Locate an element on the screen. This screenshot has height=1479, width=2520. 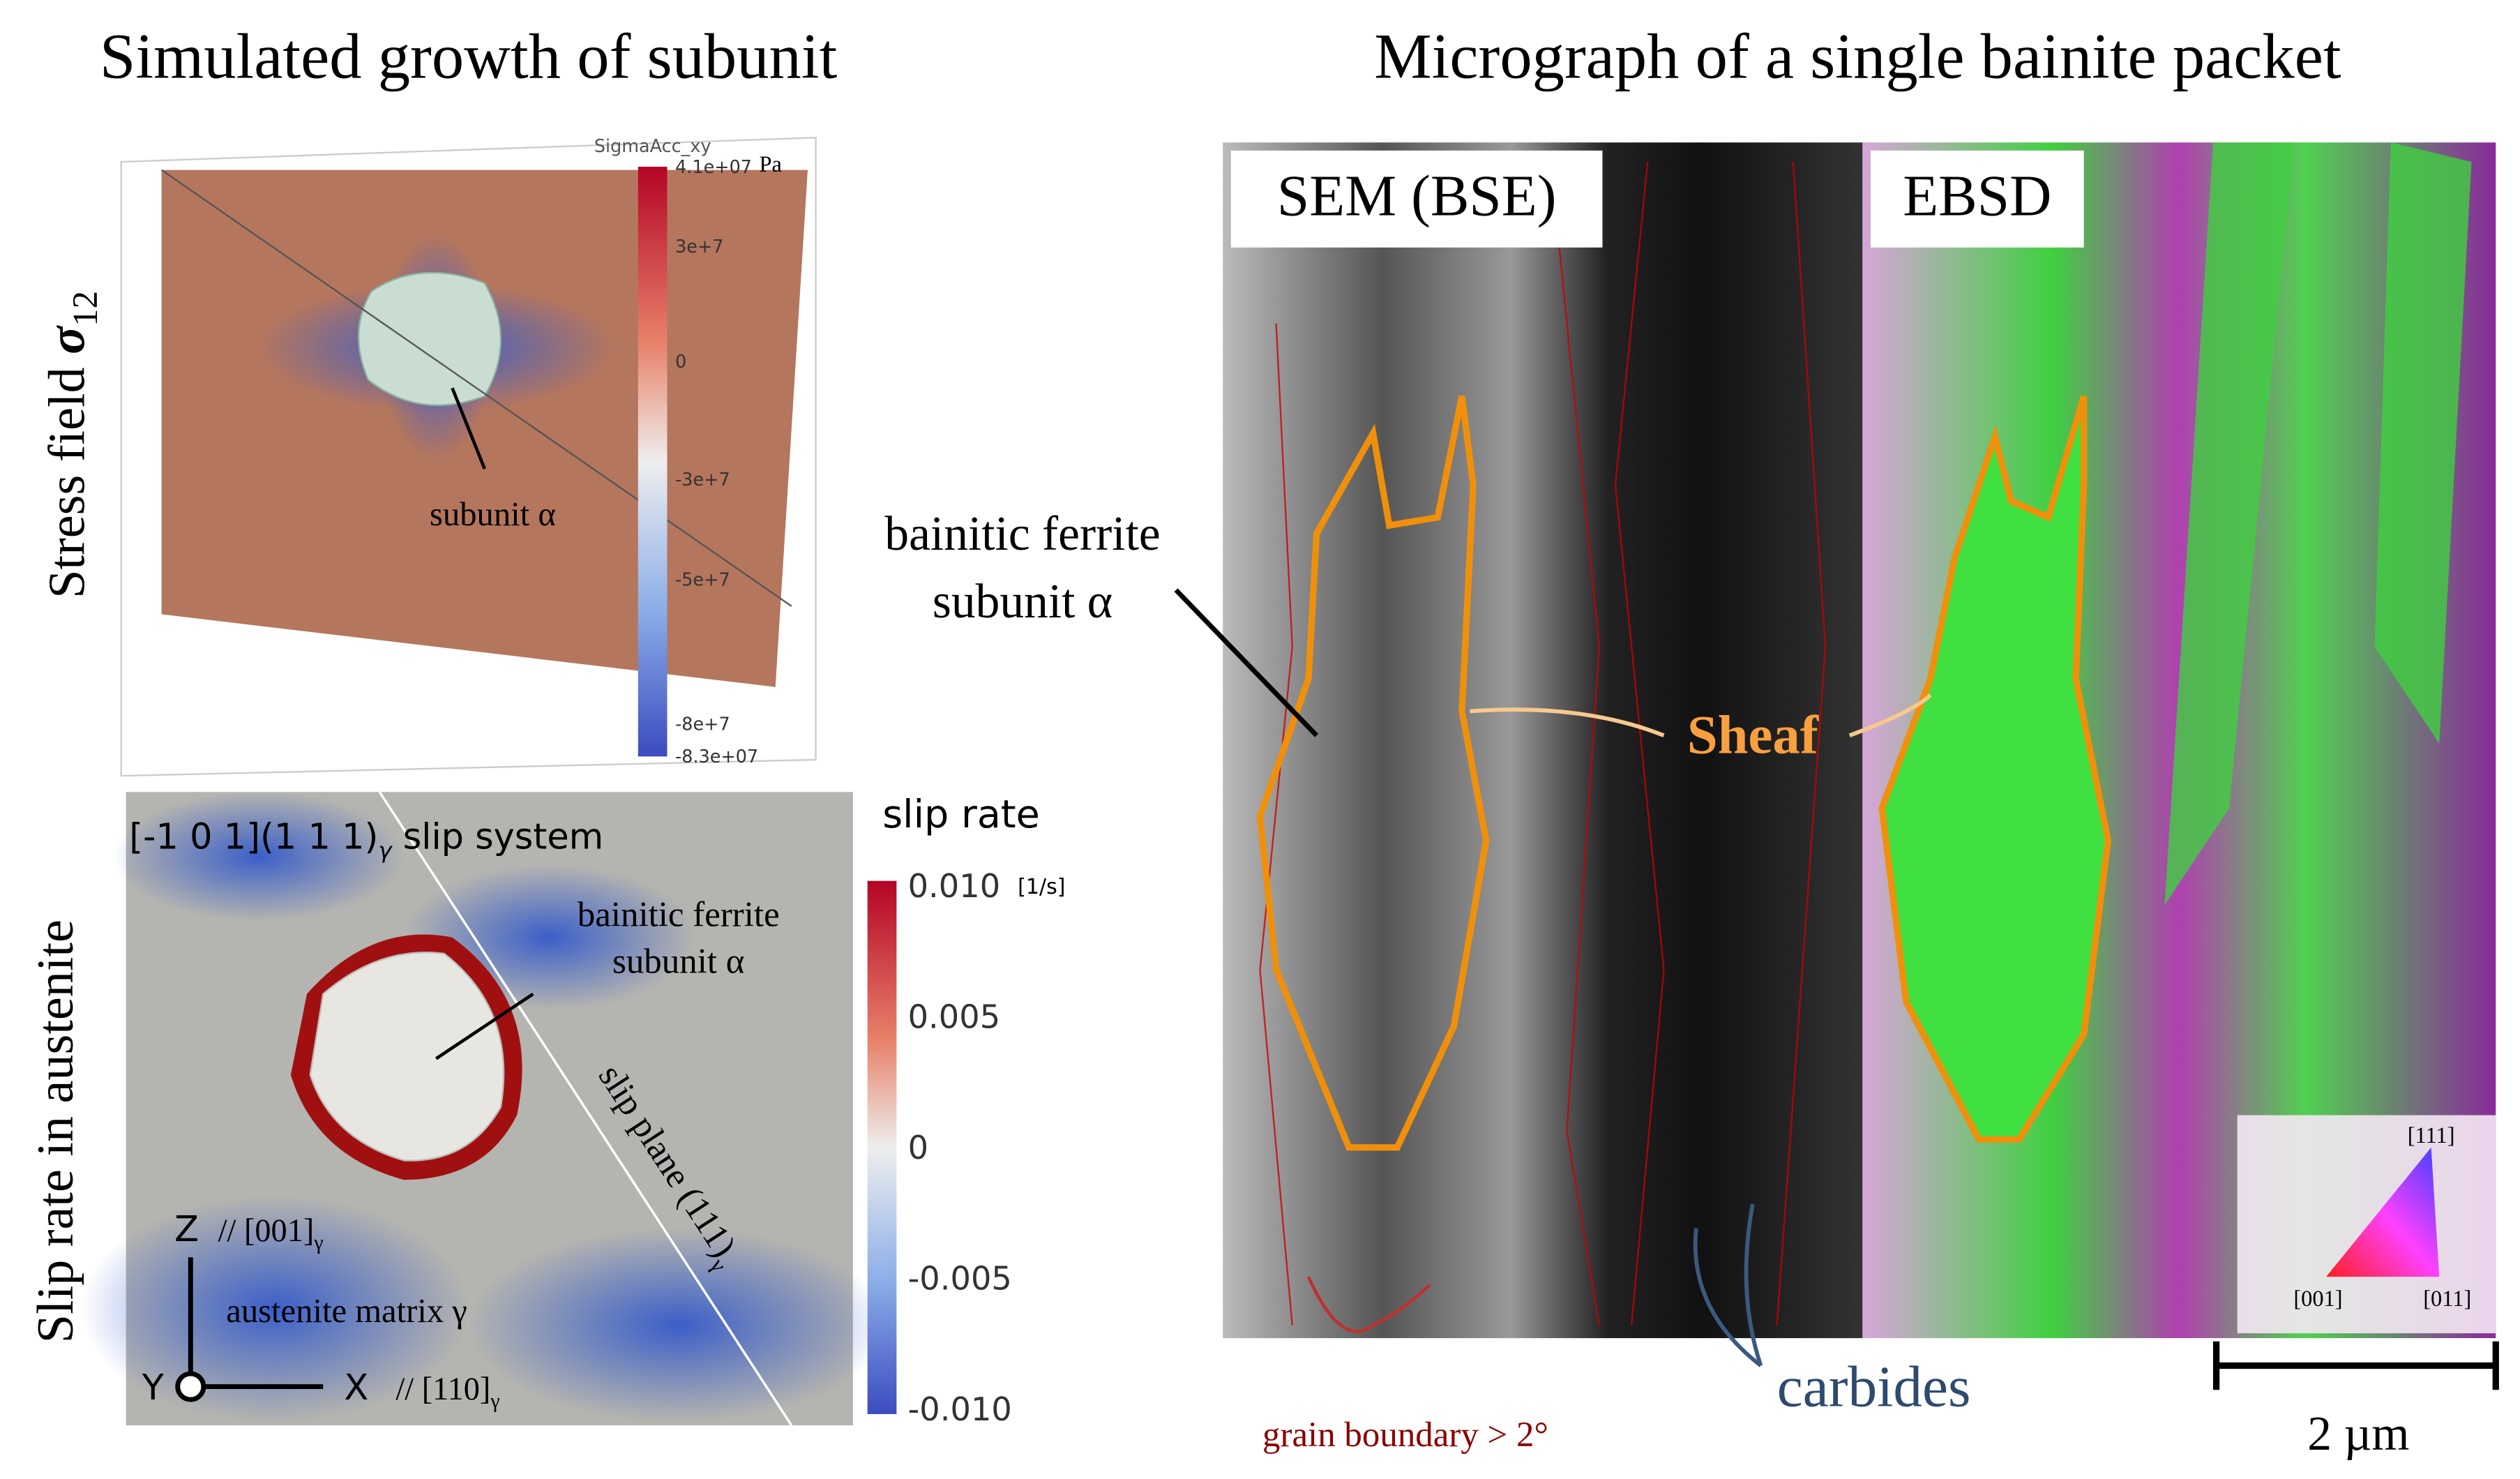
colorbar-tick-label: -8e+7 is located at coordinates (702, 724).